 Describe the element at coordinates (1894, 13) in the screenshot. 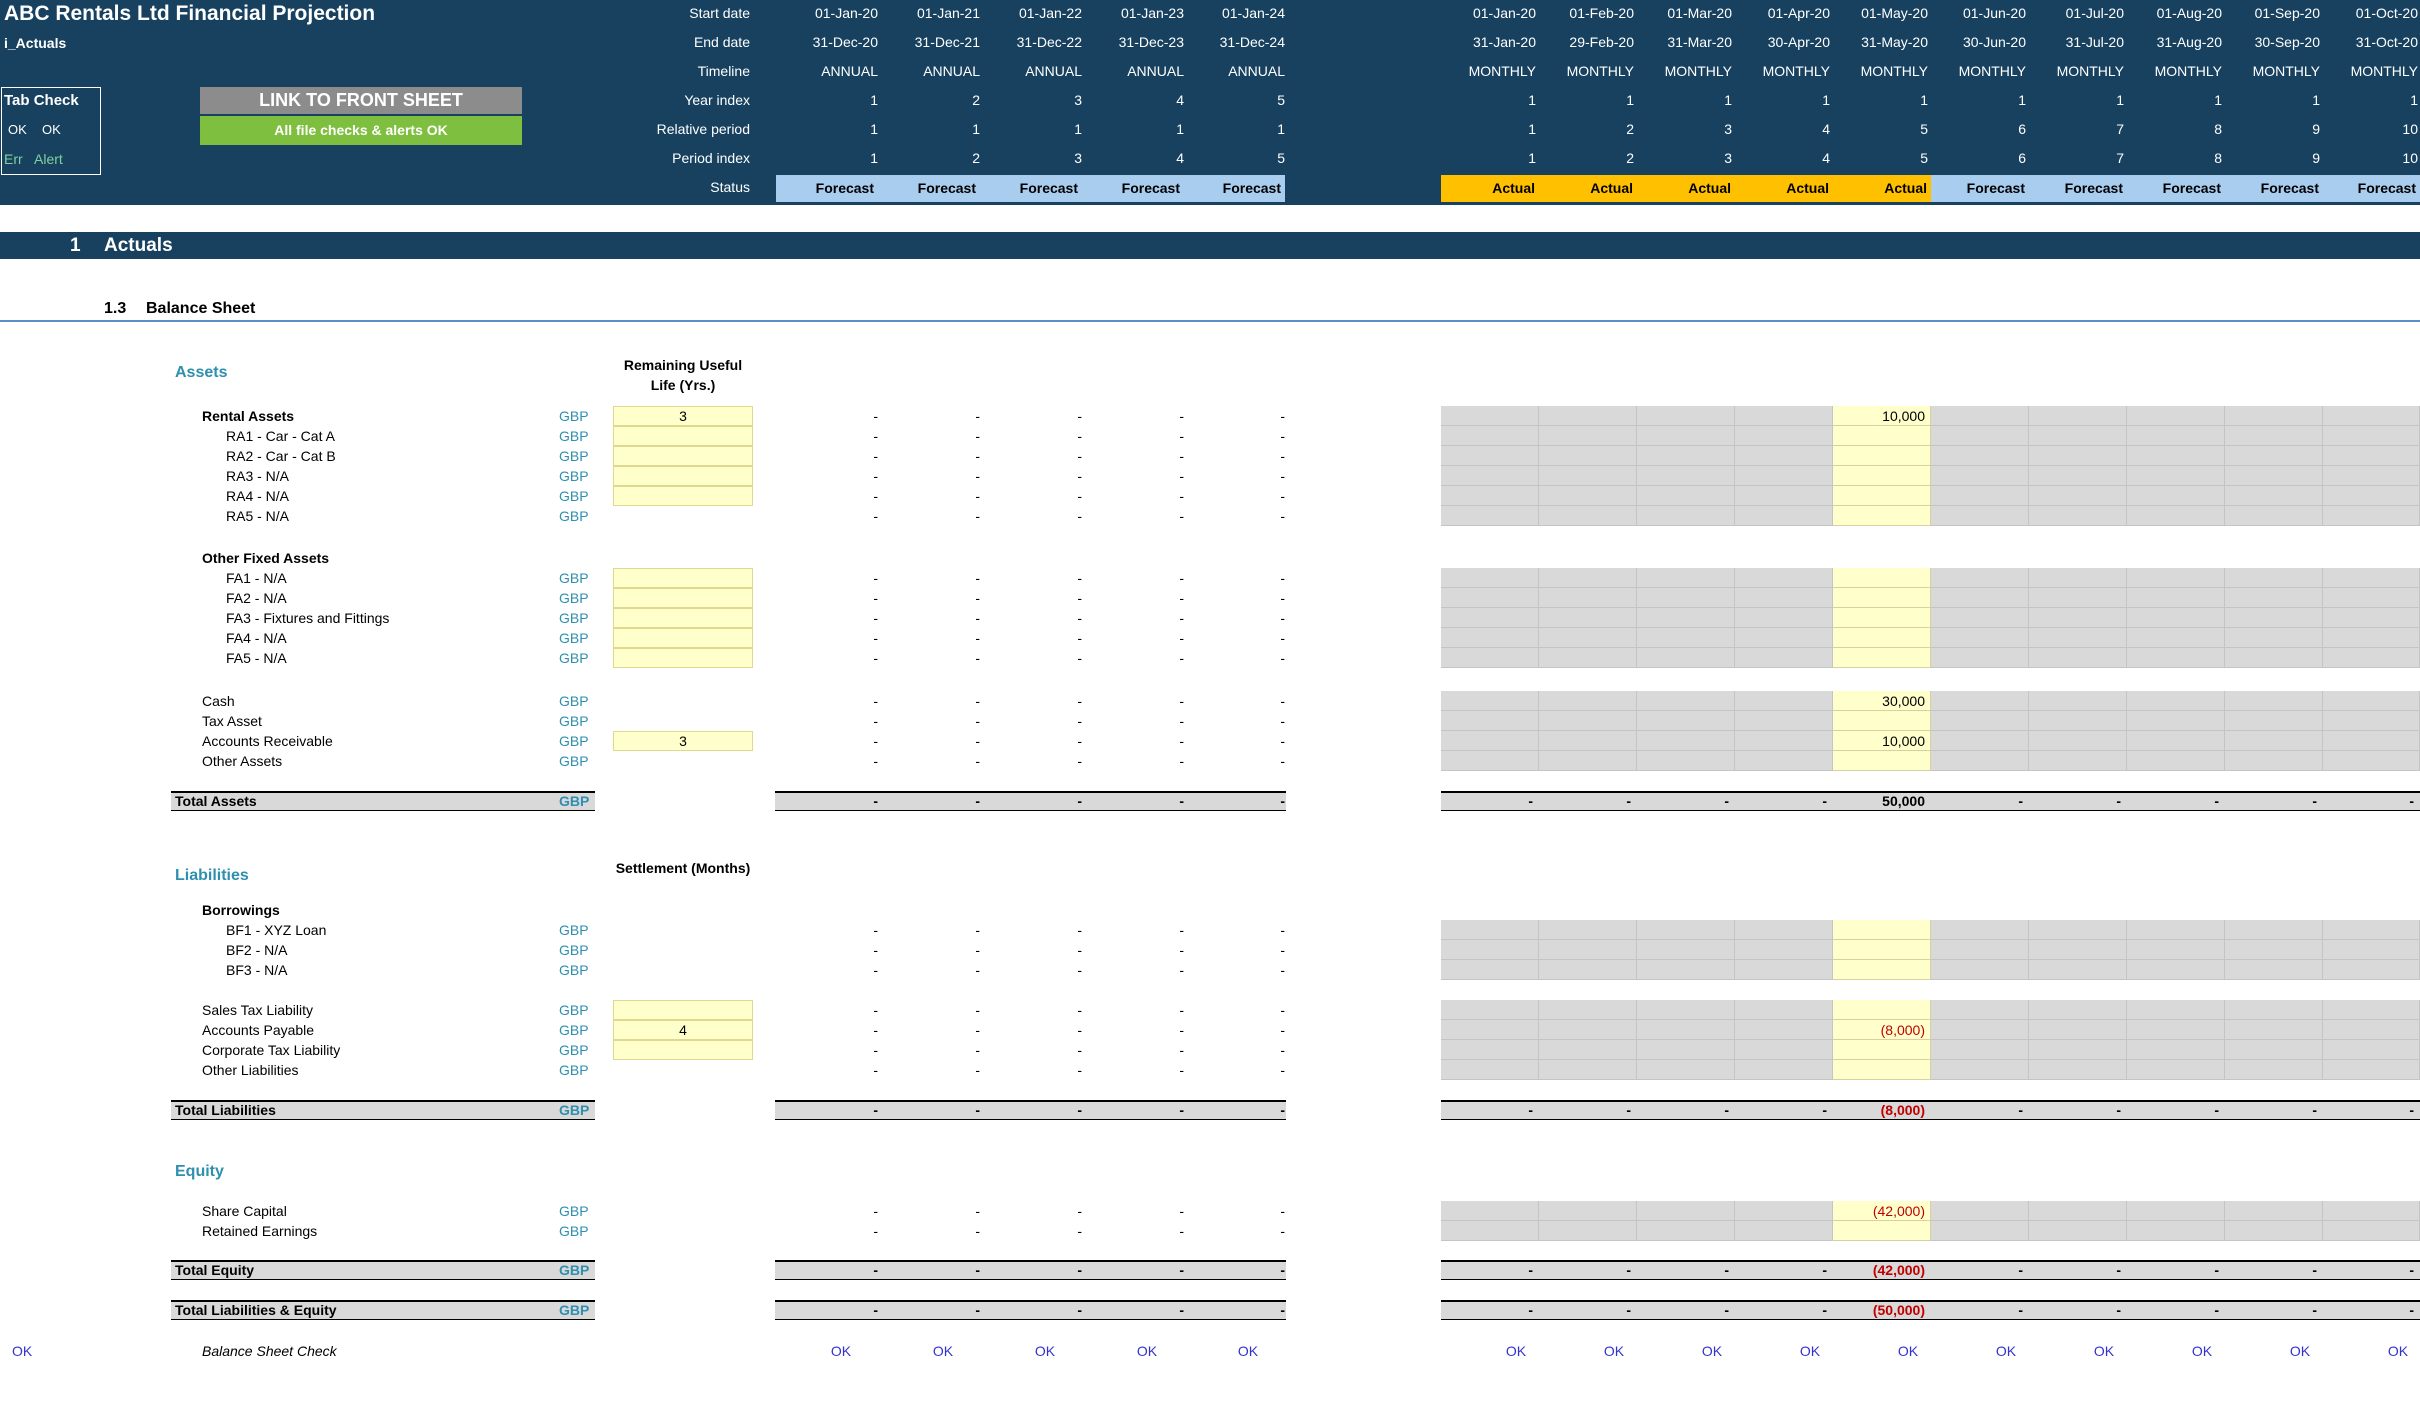

I see `monthly-start-cell: 01-May-20` at that location.